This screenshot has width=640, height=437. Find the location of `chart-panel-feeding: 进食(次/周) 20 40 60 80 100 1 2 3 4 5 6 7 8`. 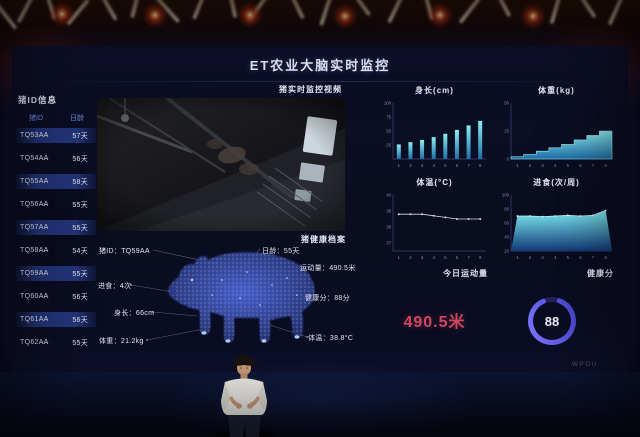

chart-panel-feeding: 进食(次/周) 20 40 60 80 100 1 2 3 4 5 6 7 8 is located at coordinates (556, 221).